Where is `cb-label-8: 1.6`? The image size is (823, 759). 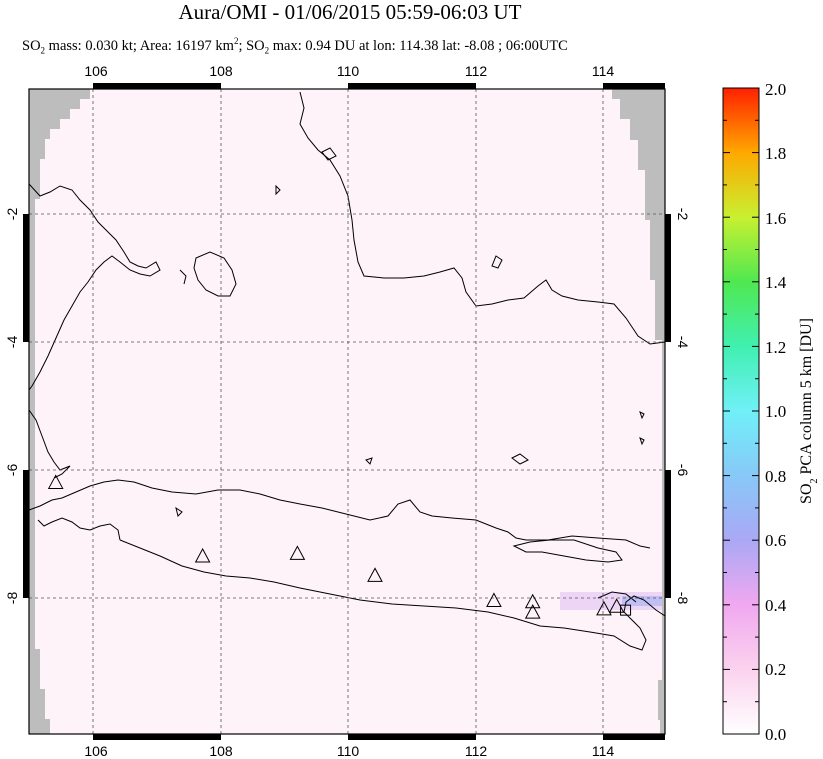
cb-label-8: 1.6 is located at coordinates (775, 218).